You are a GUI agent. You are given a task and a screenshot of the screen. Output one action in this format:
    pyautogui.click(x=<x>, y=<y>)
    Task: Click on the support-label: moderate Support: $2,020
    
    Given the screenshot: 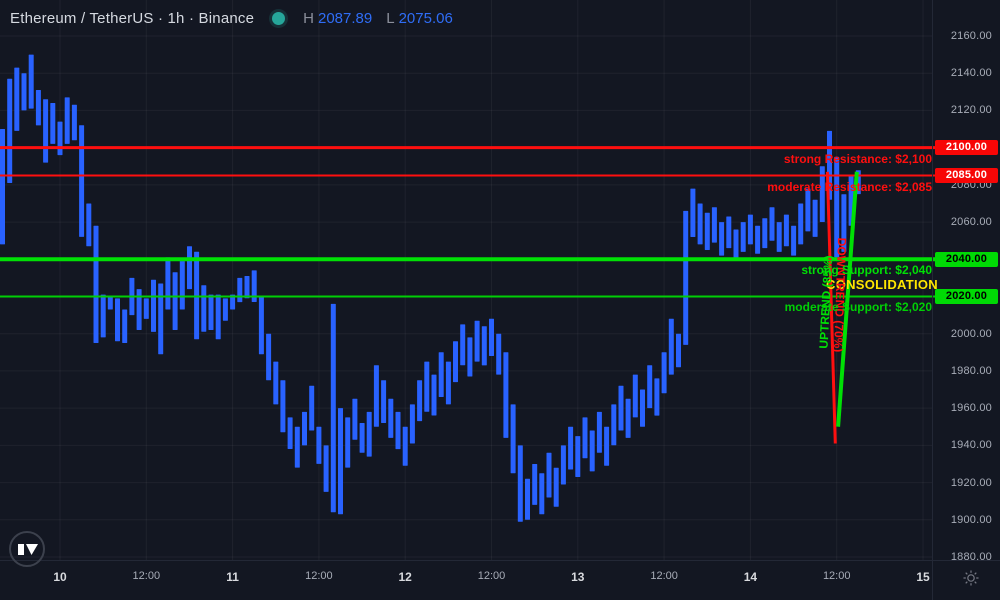 What is the action you would take?
    pyautogui.click(x=858, y=307)
    